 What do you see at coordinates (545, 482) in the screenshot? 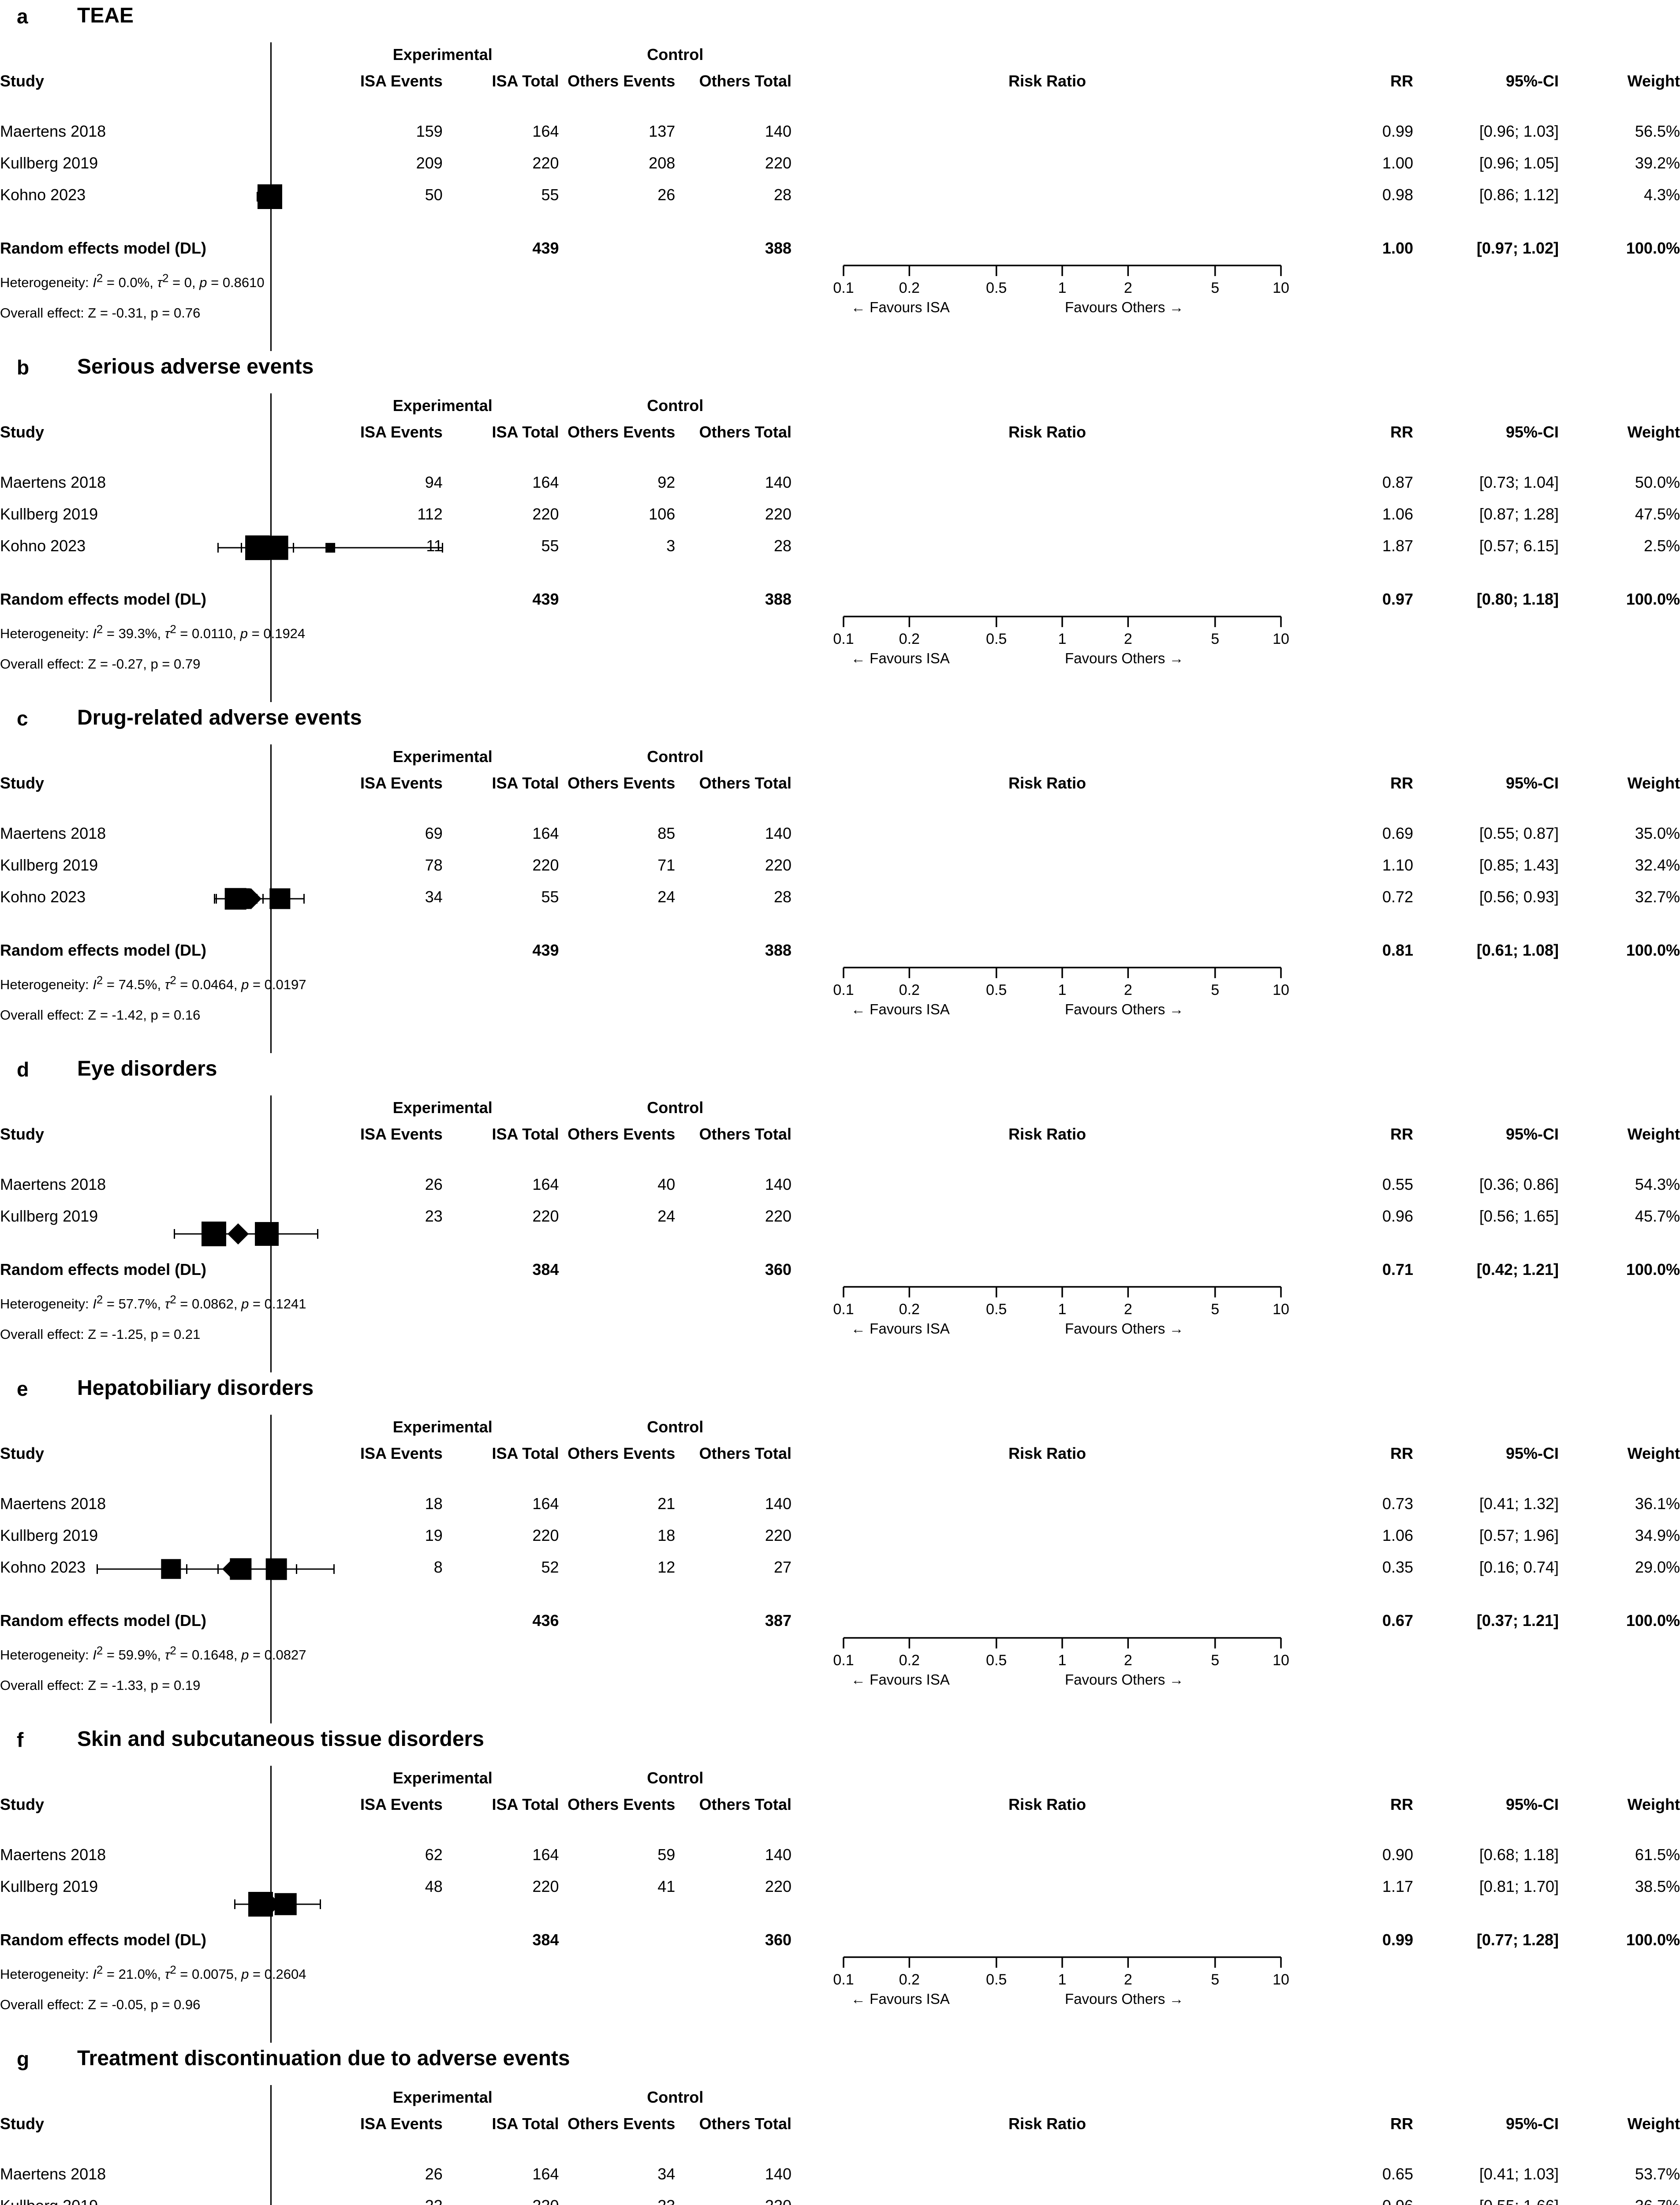
I see `cell-isa-total: 164` at bounding box center [545, 482].